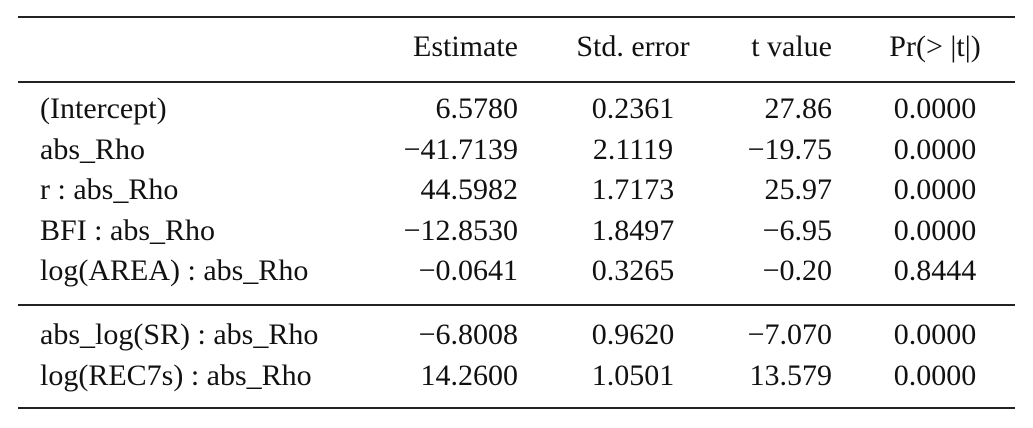 This screenshot has height=428, width=1033. What do you see at coordinates (516, 408) in the screenshot?
I see `bottom-rule` at bounding box center [516, 408].